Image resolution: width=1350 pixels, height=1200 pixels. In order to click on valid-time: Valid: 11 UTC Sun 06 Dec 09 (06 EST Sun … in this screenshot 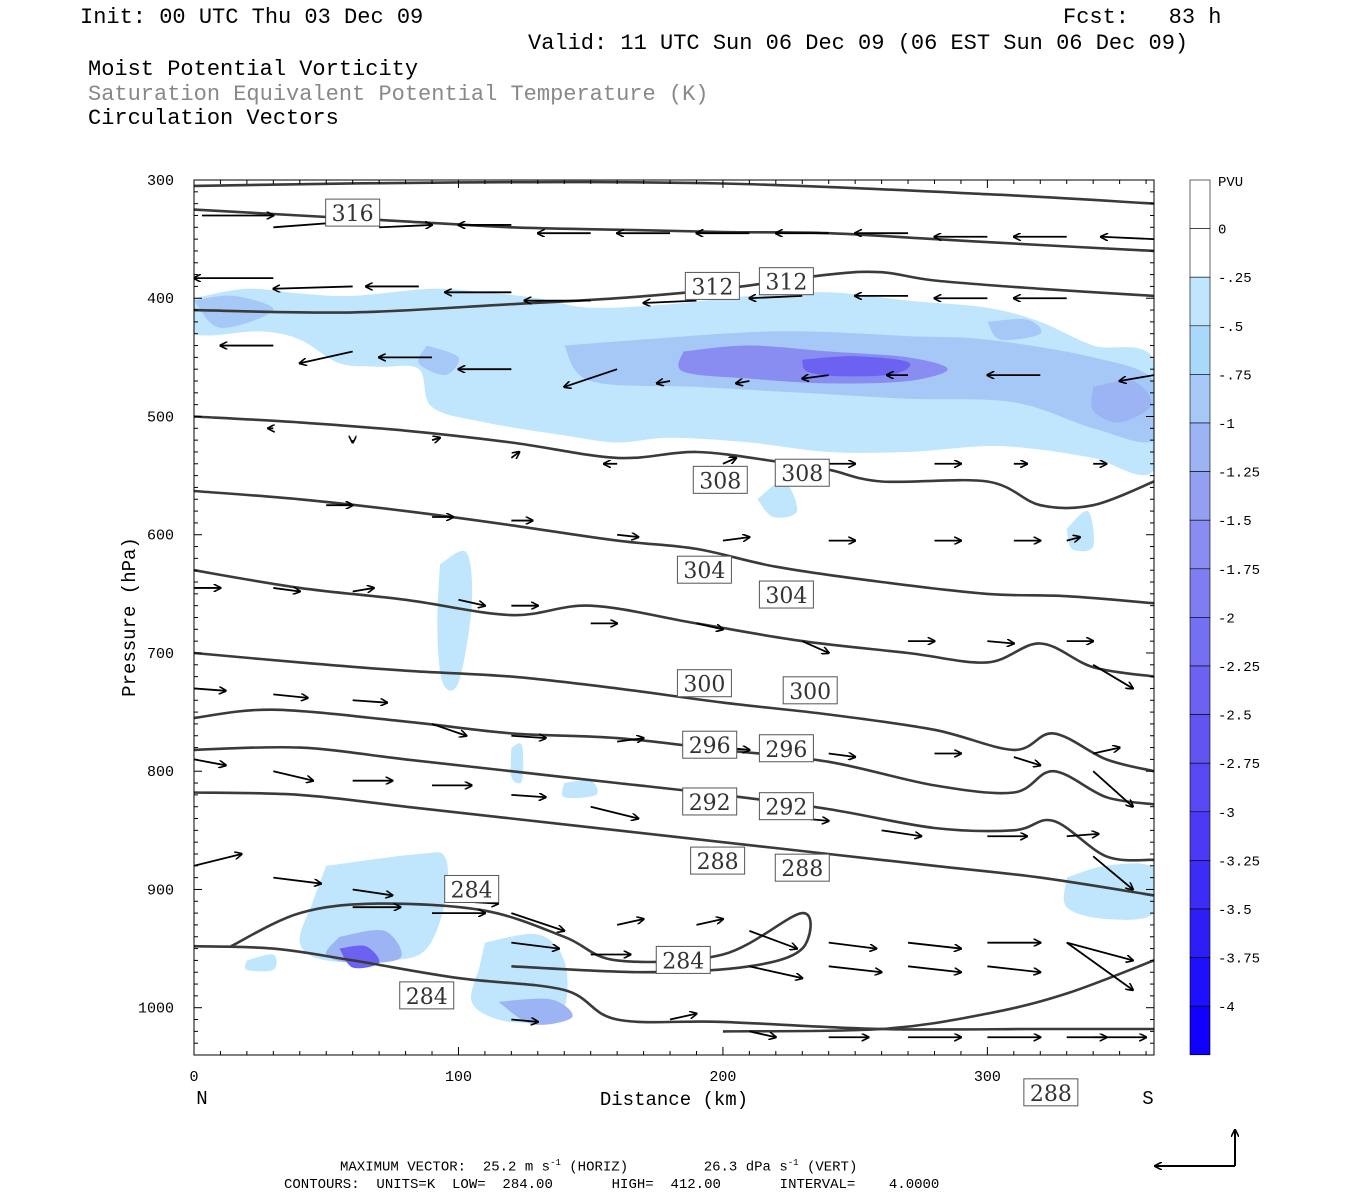, I will do `click(858, 43)`.